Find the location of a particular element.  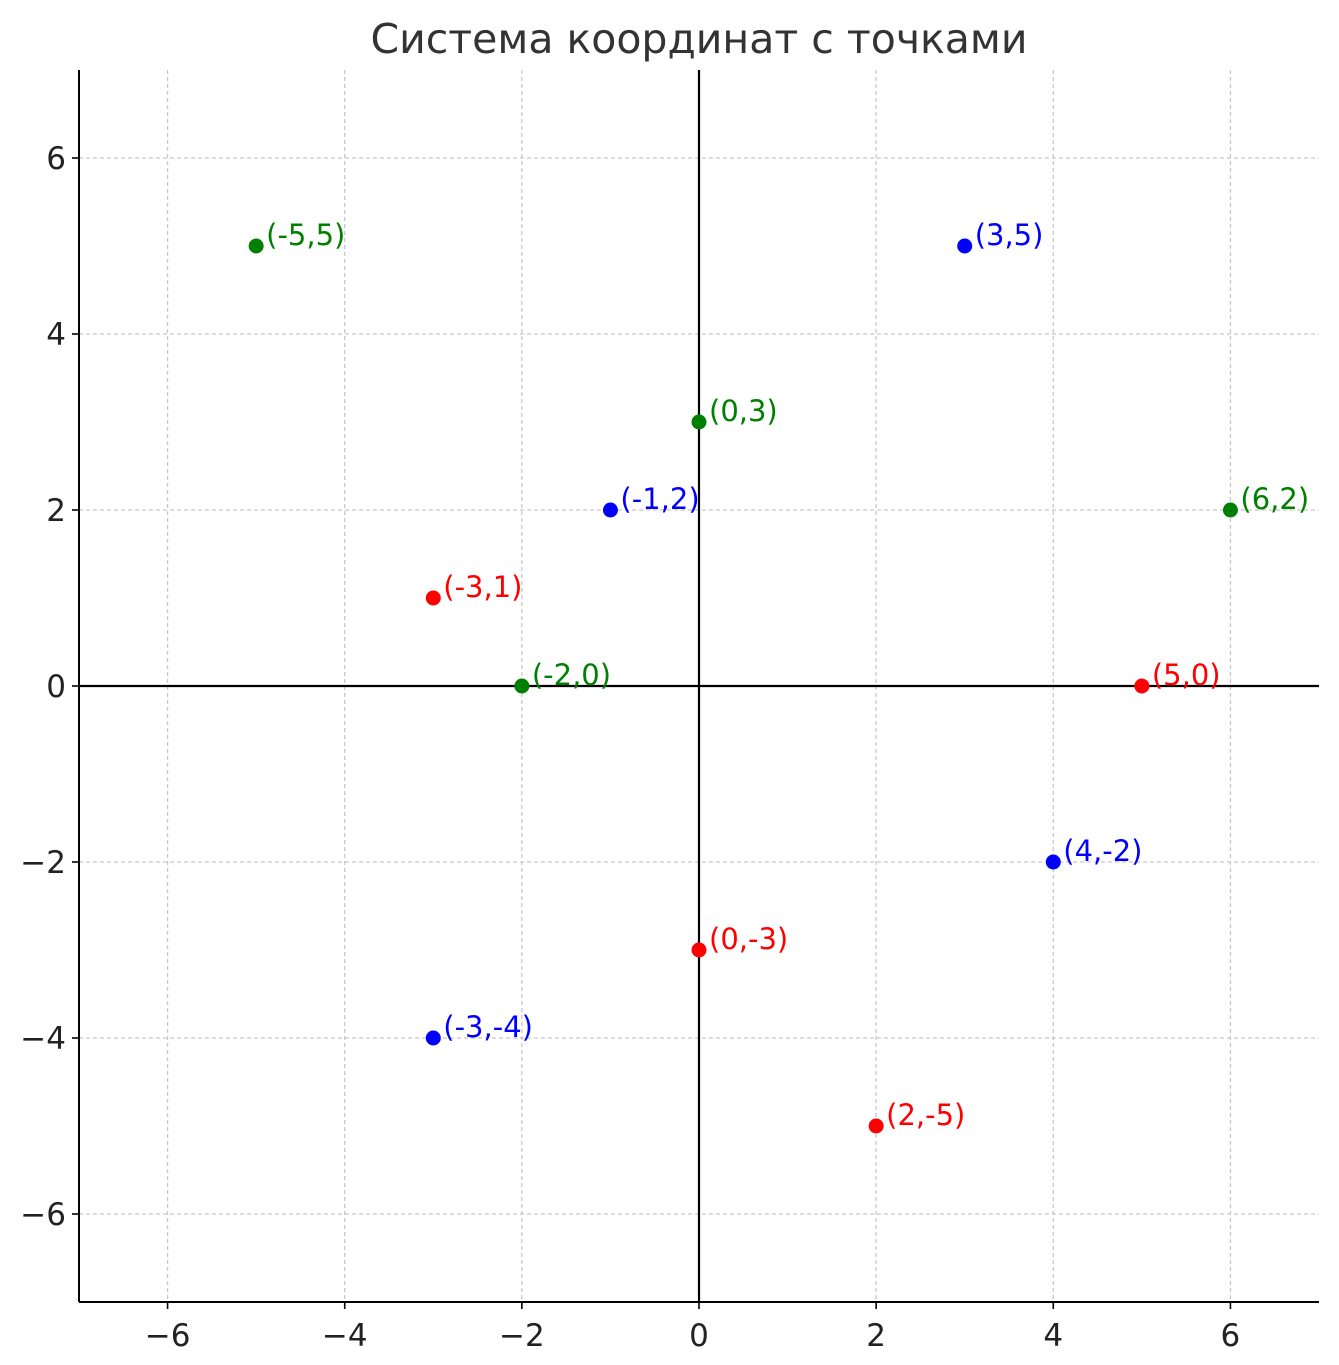

data-point-label: (-2,0) is located at coordinates (571, 675).